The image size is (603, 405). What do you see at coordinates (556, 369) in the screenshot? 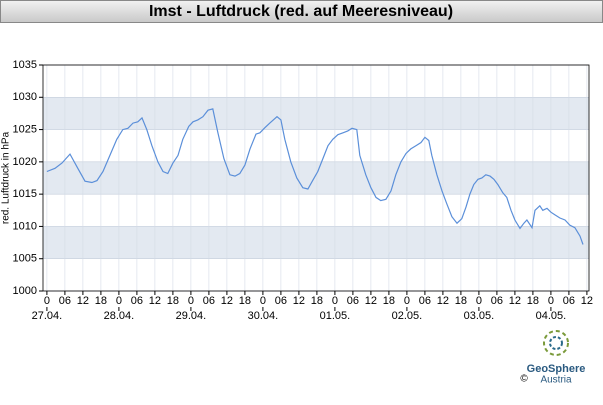
I see `logo-name: GeoSphere` at bounding box center [556, 369].